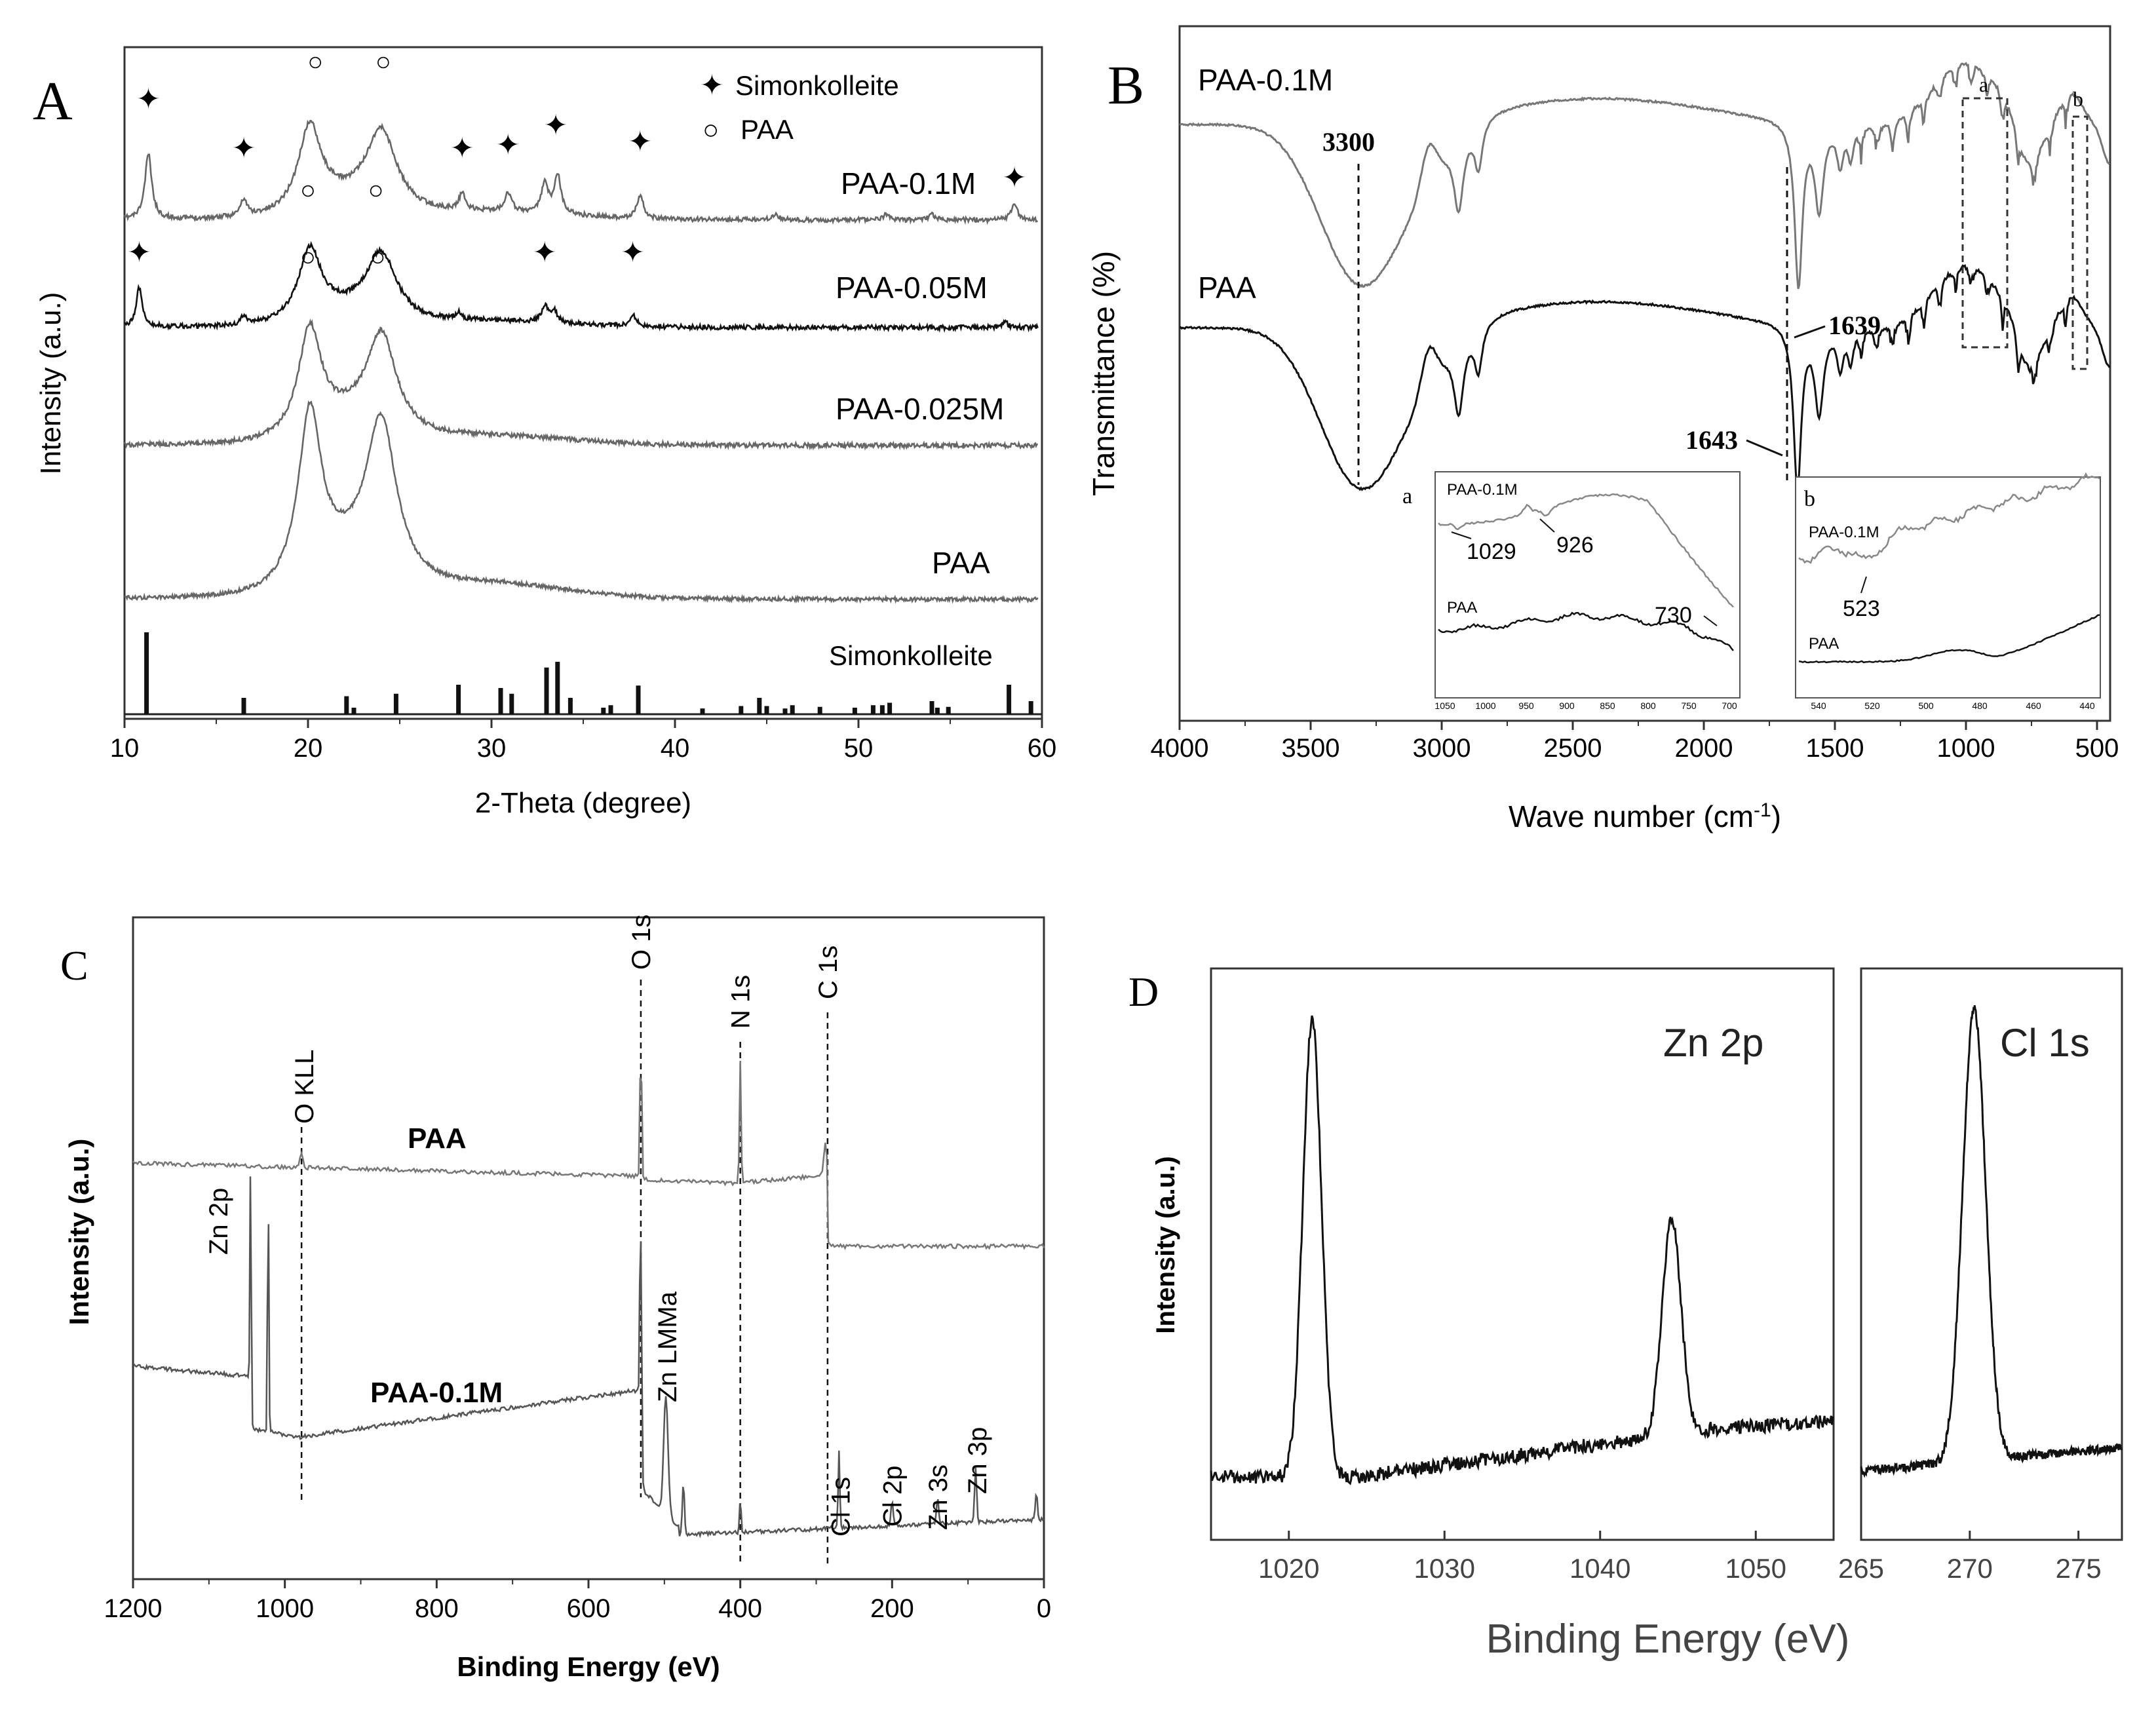 The image size is (2156, 1722). I want to click on inset-a-tick-label: 700, so click(1729, 705).